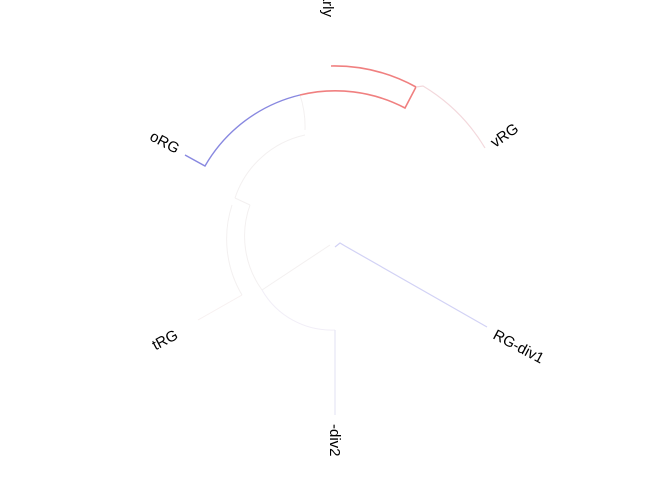  I want to click on tip-label-rgdiv1: RG-div1, so click(518, 347).